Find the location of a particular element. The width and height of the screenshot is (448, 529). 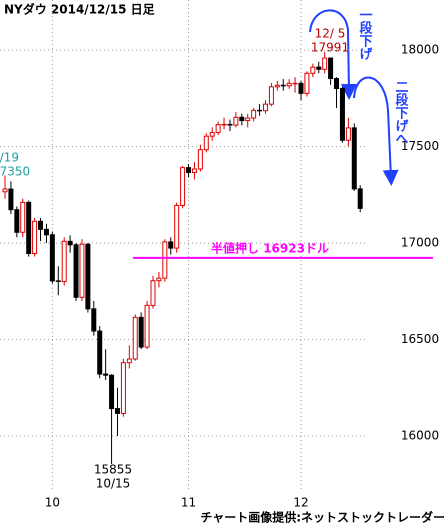

x-tick-label: 12 is located at coordinates (300, 503).